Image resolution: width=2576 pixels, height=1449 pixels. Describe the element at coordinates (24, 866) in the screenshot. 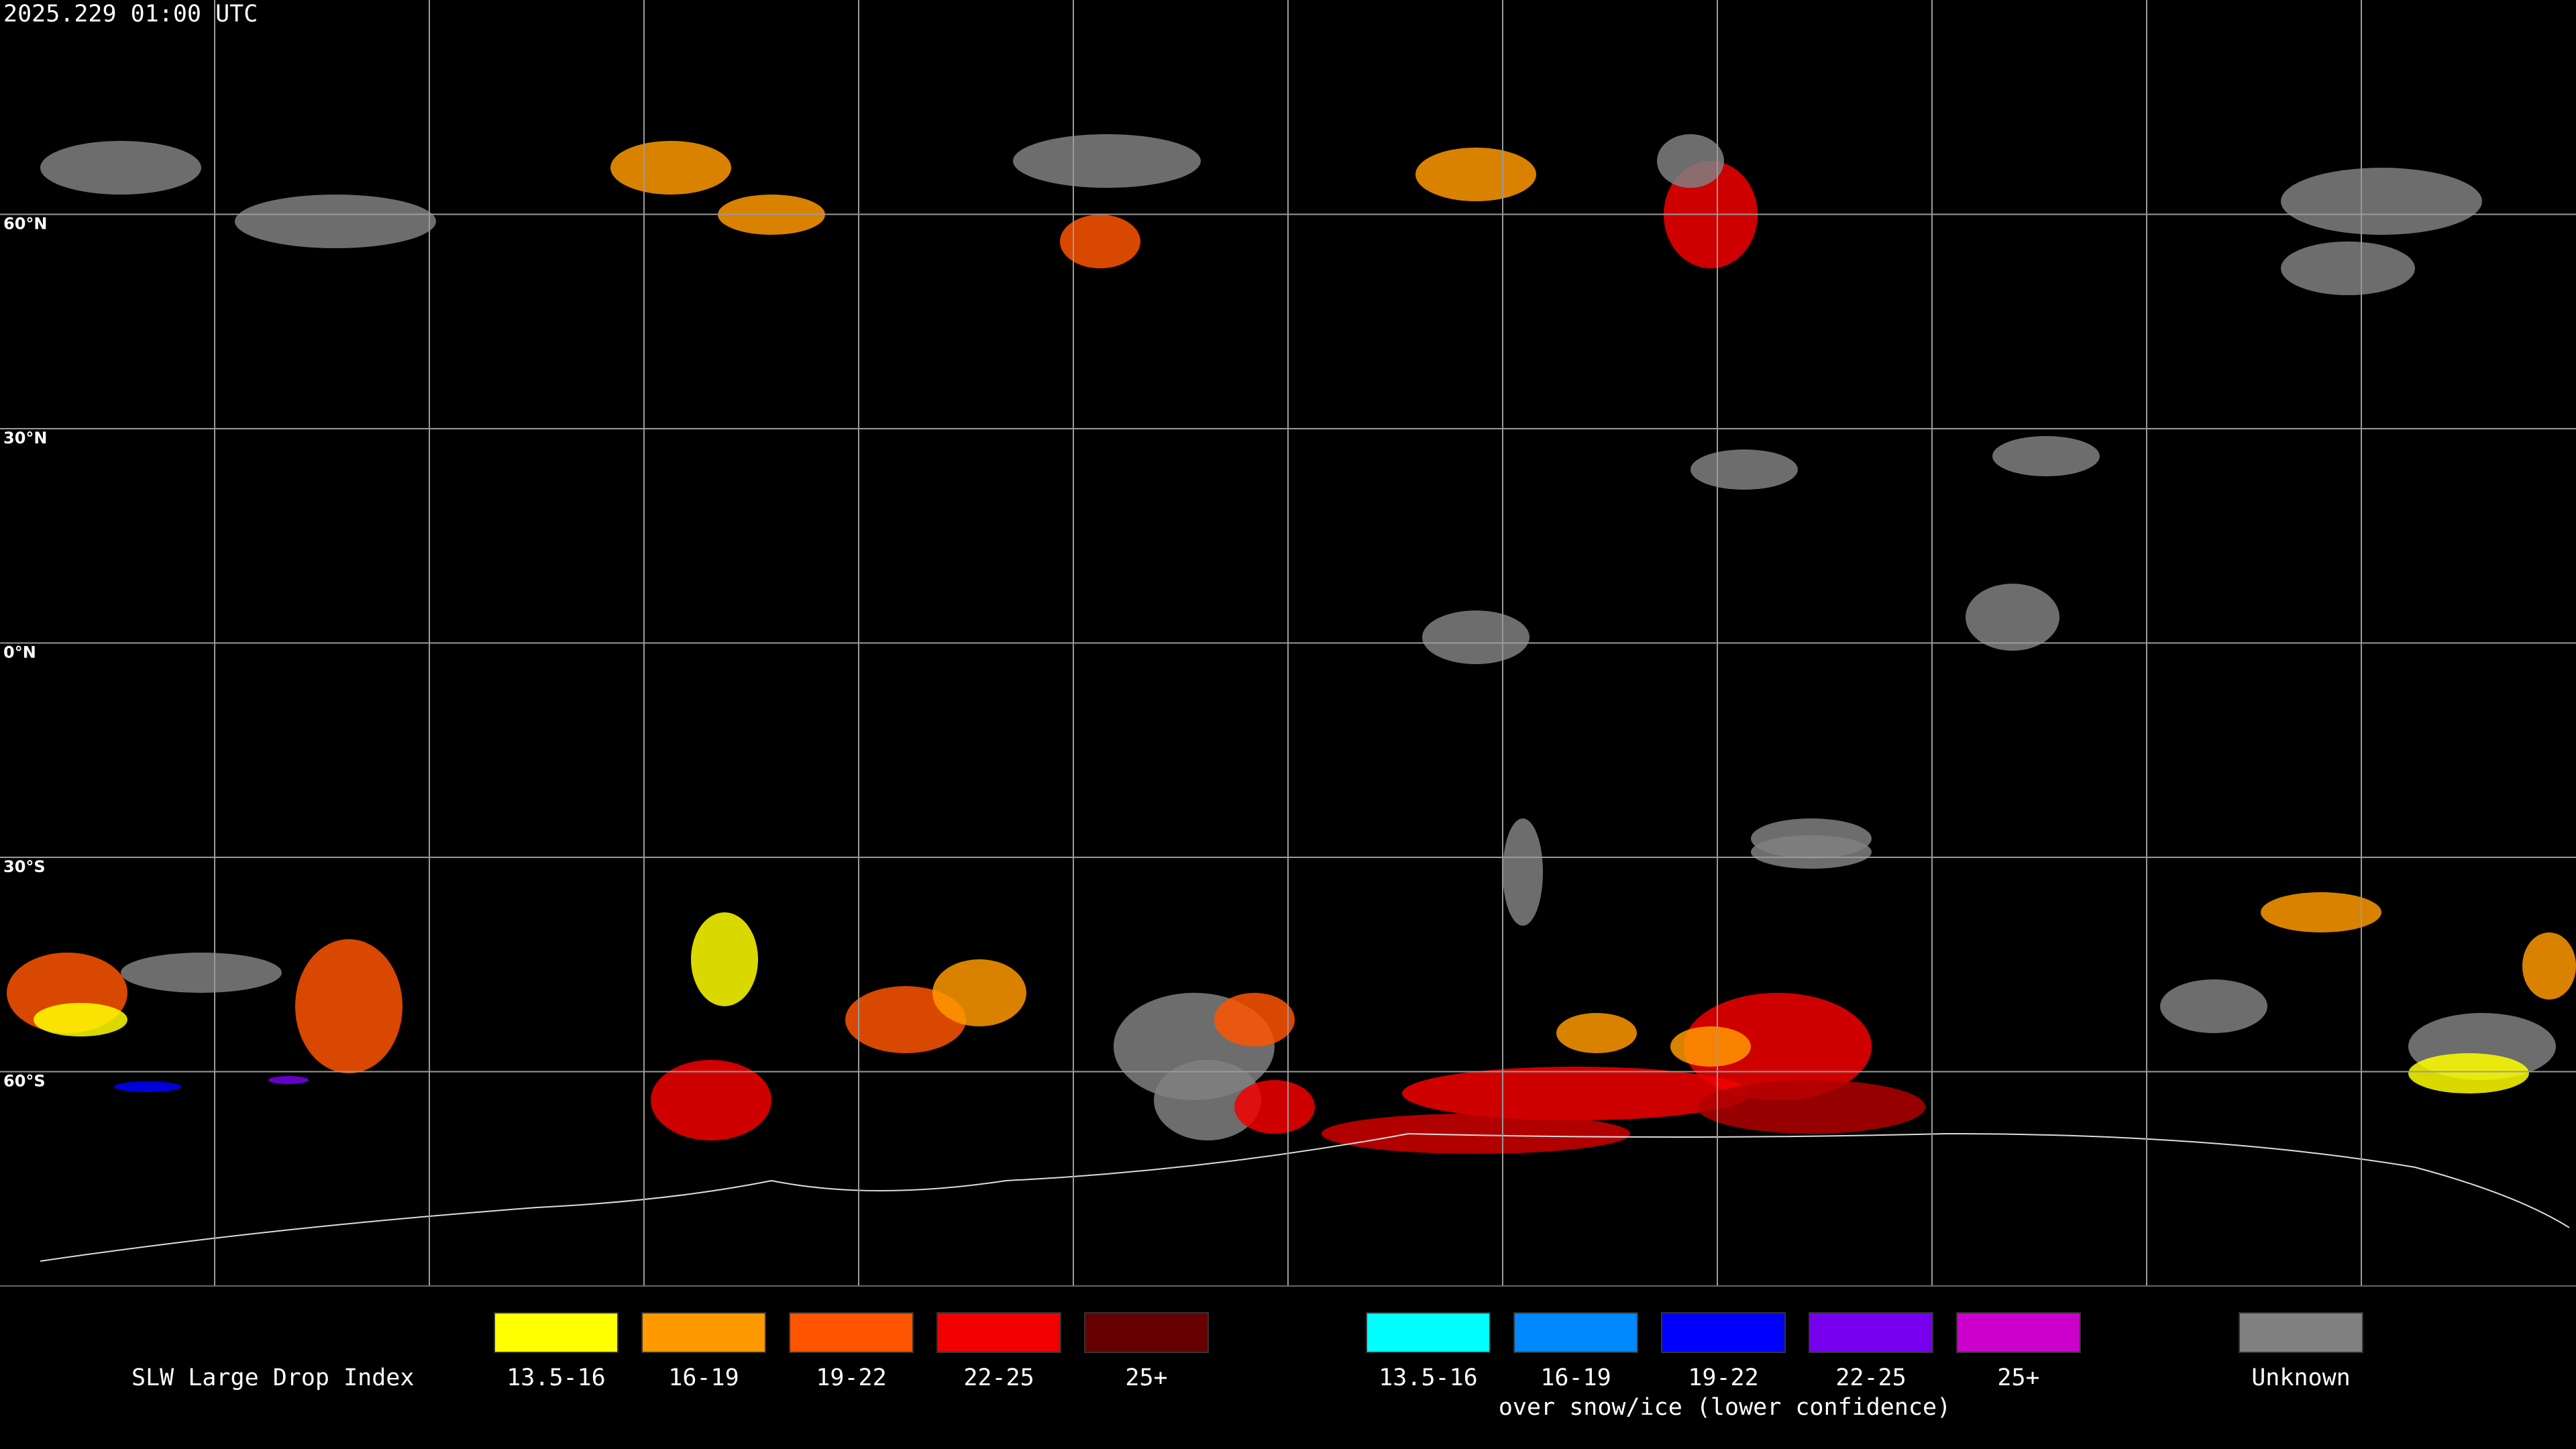

I see `lat-label: 30°S` at that location.